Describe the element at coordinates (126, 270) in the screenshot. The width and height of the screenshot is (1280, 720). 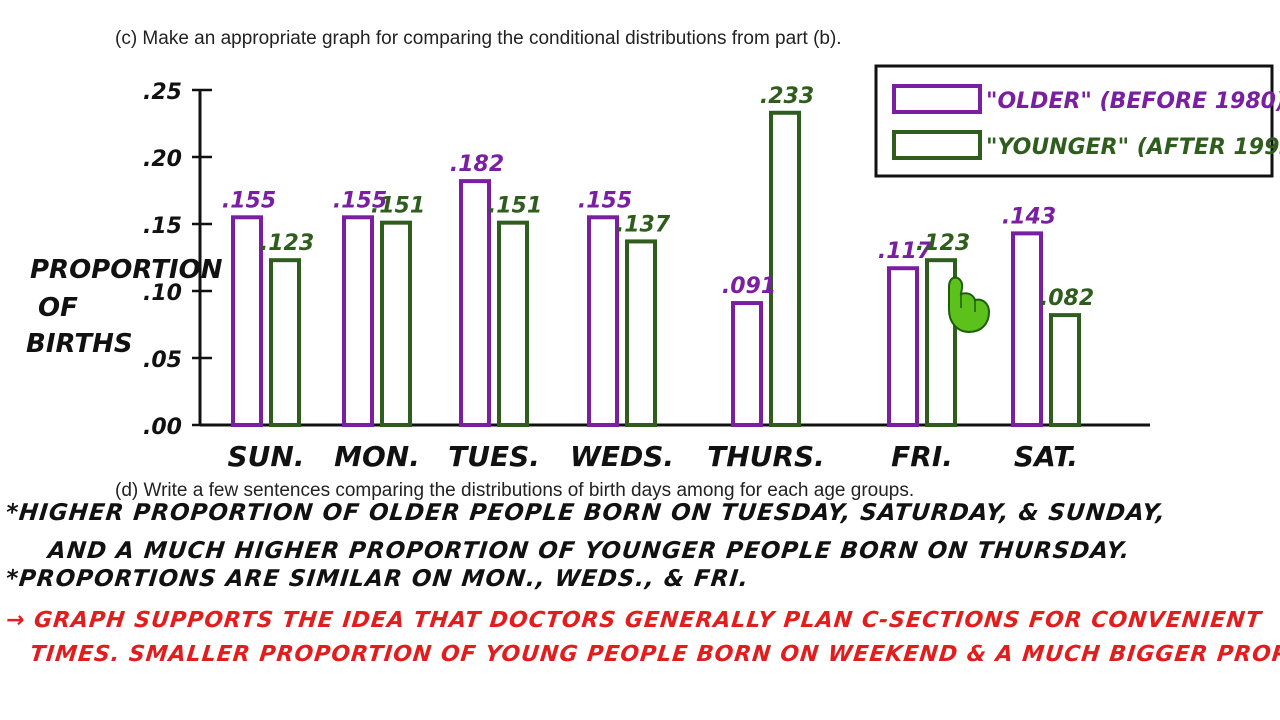
I see `y-axis-title-line-1: PROPORTION` at that location.